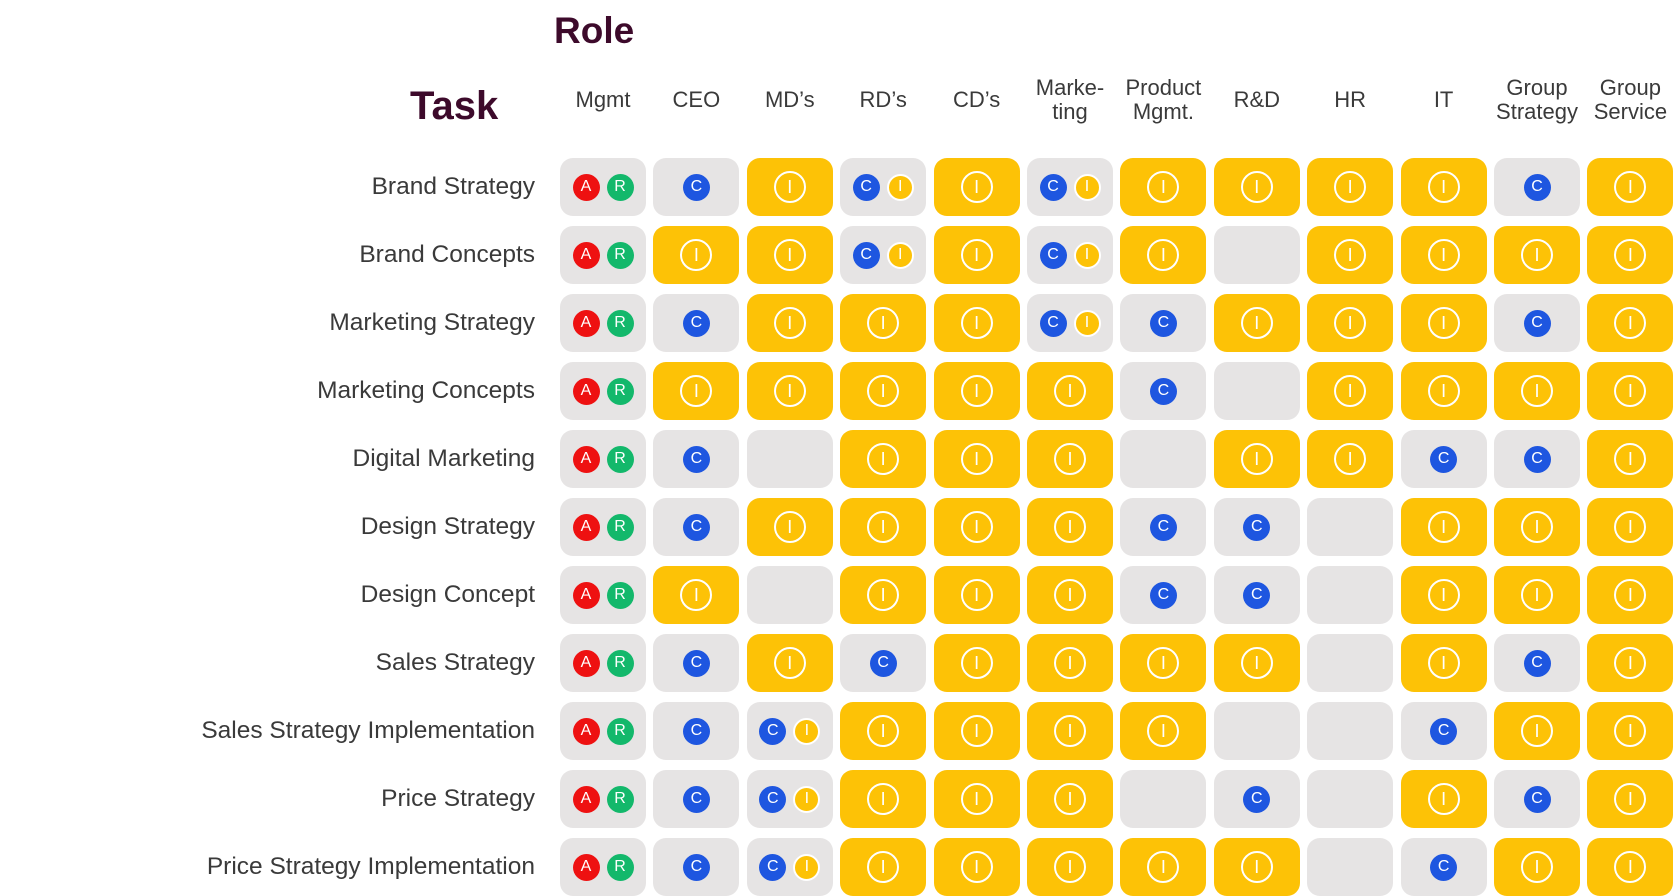 This screenshot has width=1680, height=896. Describe the element at coordinates (1163, 595) in the screenshot. I see `cell-design-concept-product-mgmt: C` at that location.